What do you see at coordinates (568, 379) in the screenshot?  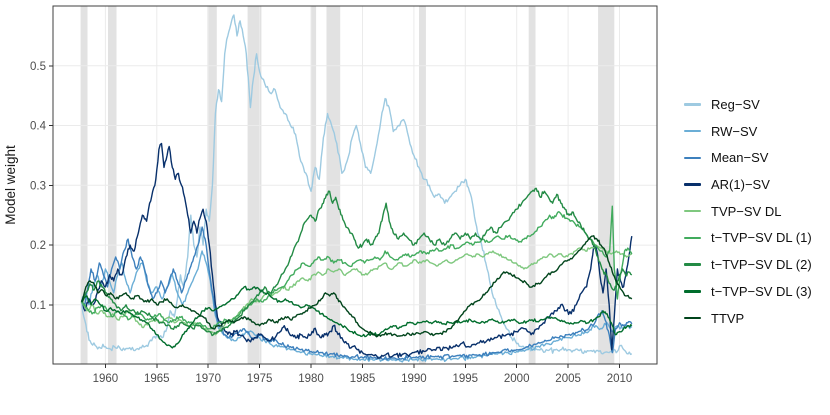 I see `x-tick-label: 2005` at bounding box center [568, 379].